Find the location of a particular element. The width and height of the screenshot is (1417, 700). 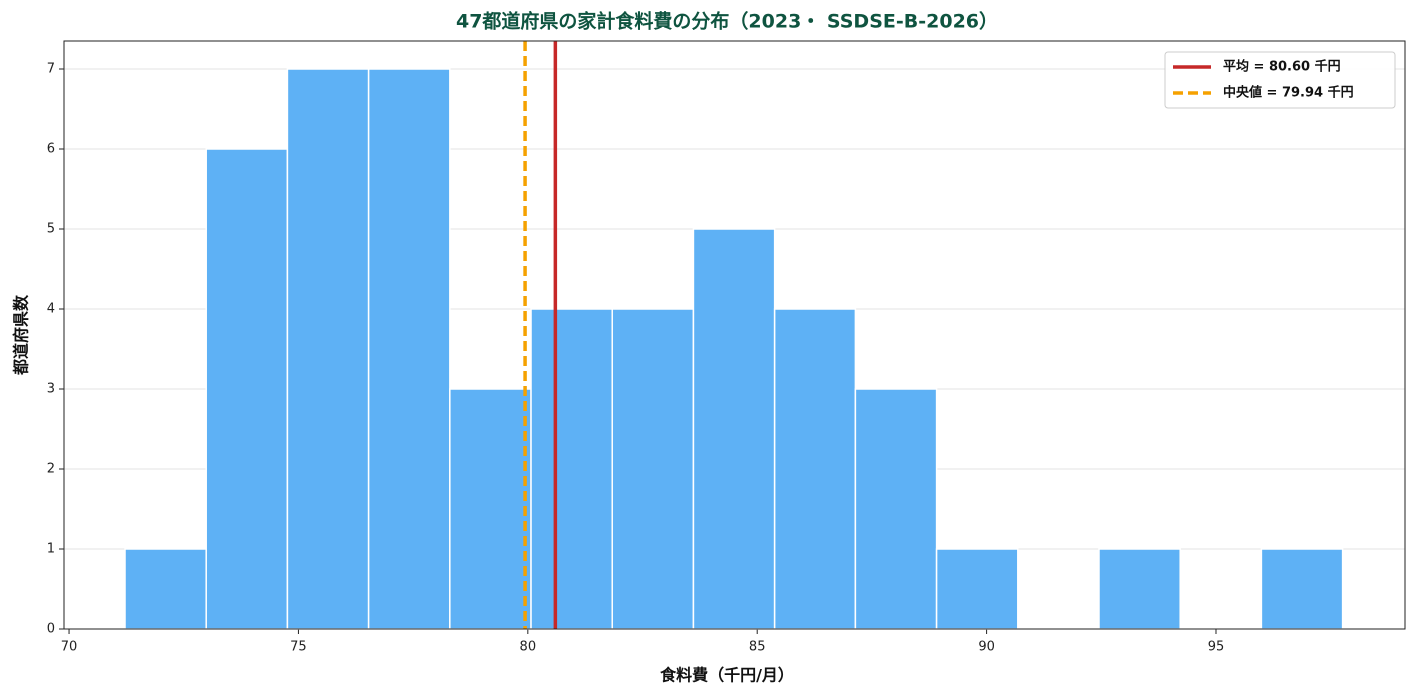

x-tick-label: 85 is located at coordinates (757, 647).